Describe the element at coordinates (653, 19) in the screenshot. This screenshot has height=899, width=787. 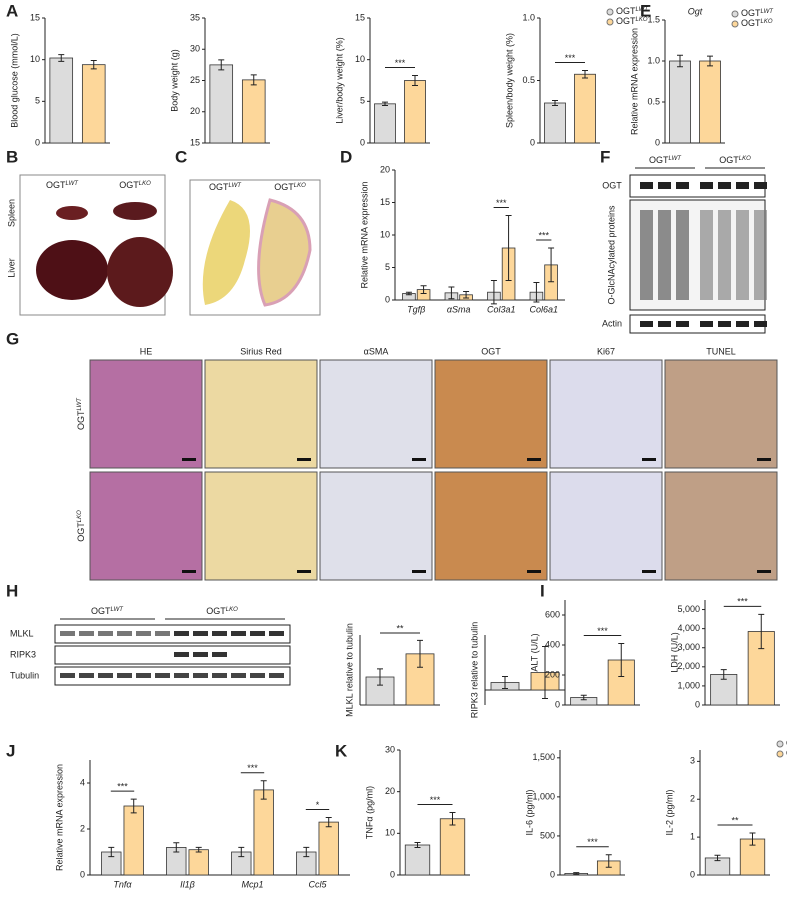
I see `y-tick-label: 1.5` at that location.